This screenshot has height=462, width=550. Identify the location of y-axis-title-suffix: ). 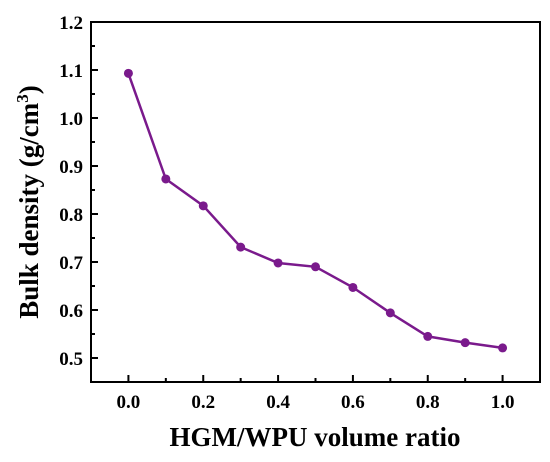
(29, 89).